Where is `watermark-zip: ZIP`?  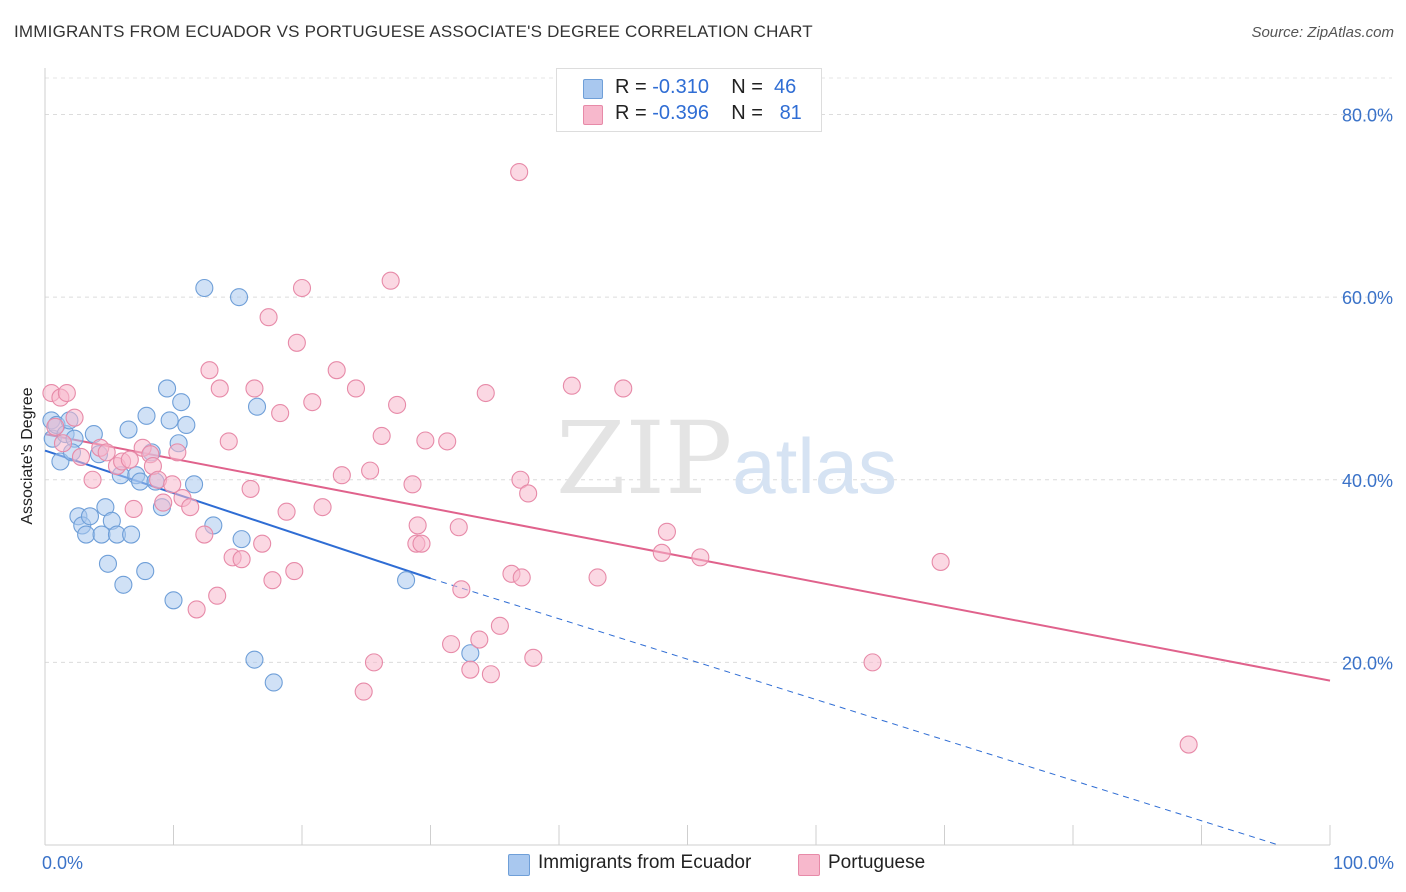
watermark-zip: ZIP is located at coordinates (644, 458).